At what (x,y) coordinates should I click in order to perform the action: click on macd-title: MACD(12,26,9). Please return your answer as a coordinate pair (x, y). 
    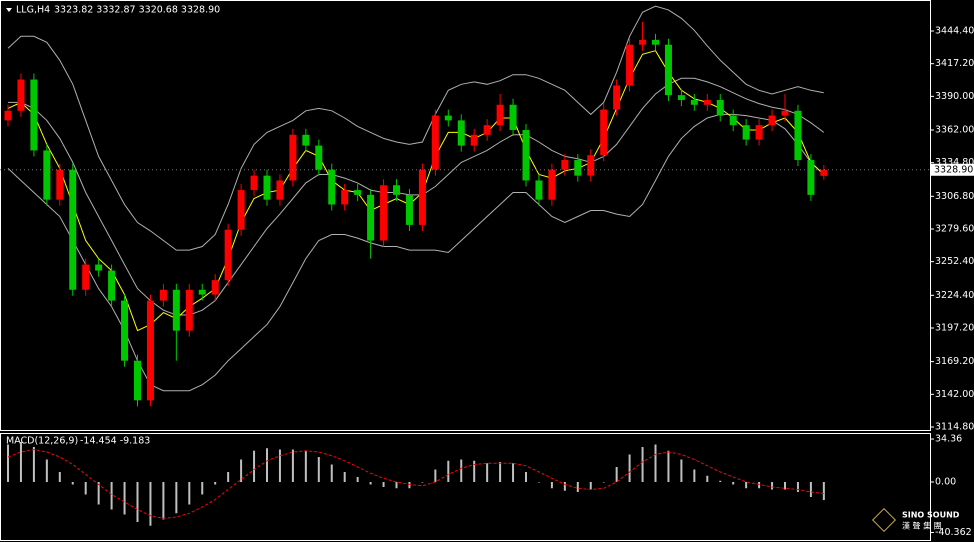
    Looking at the image, I should click on (42, 441).